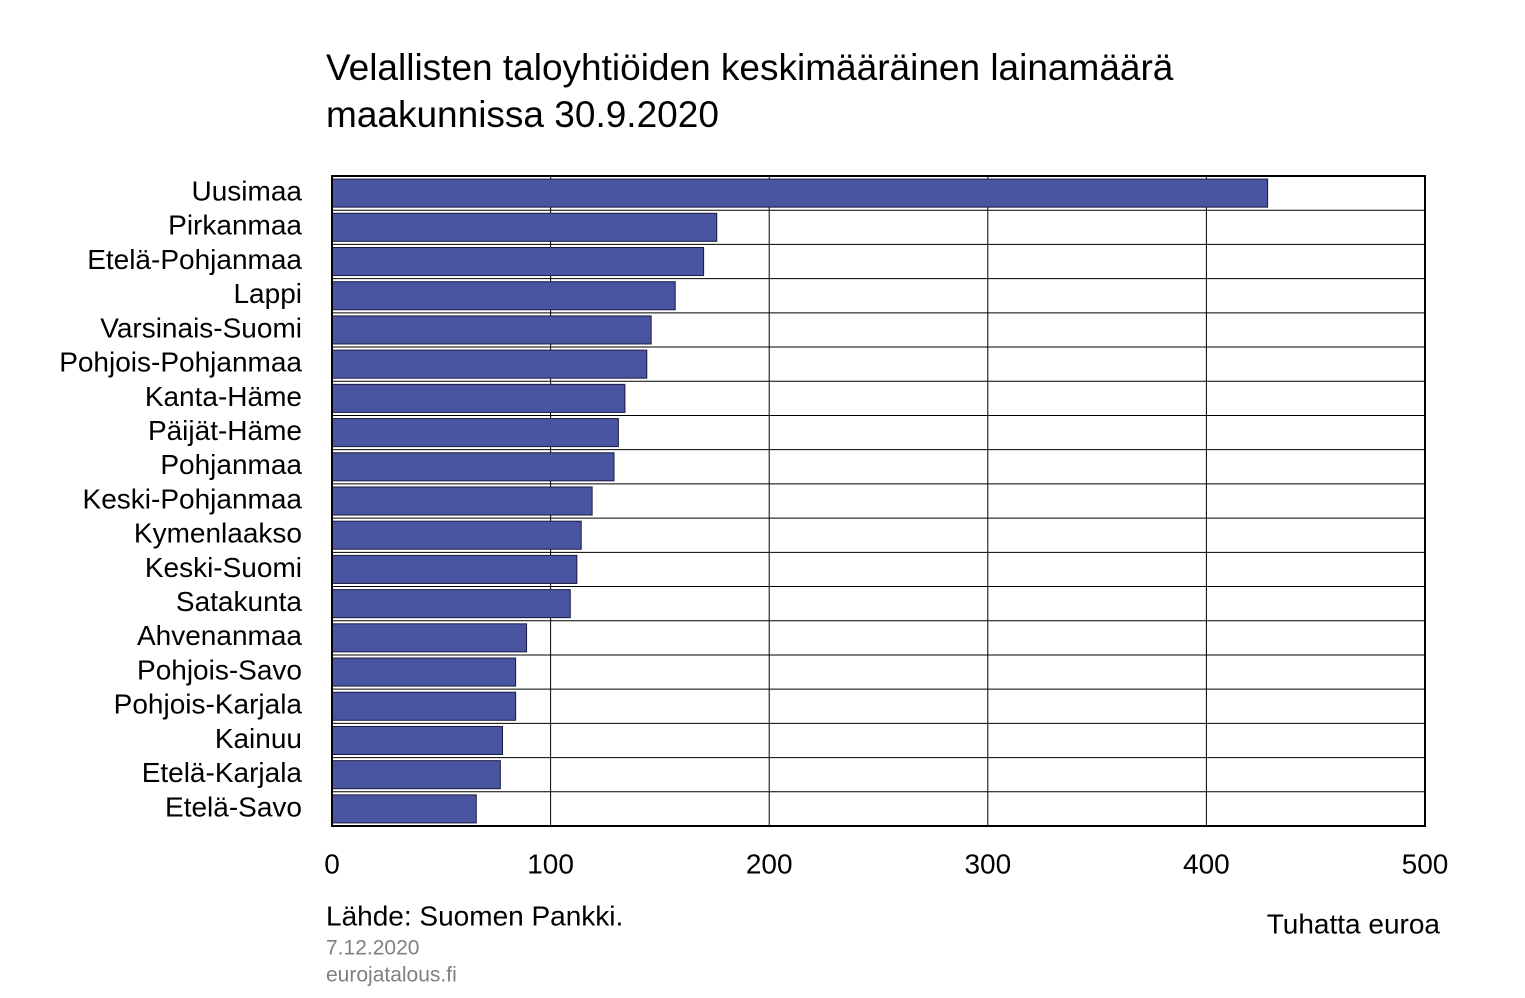 Image resolution: width=1525 pixels, height=998 pixels. Describe the element at coordinates (769, 863) in the screenshot. I see `x-tick-label: 200` at that location.